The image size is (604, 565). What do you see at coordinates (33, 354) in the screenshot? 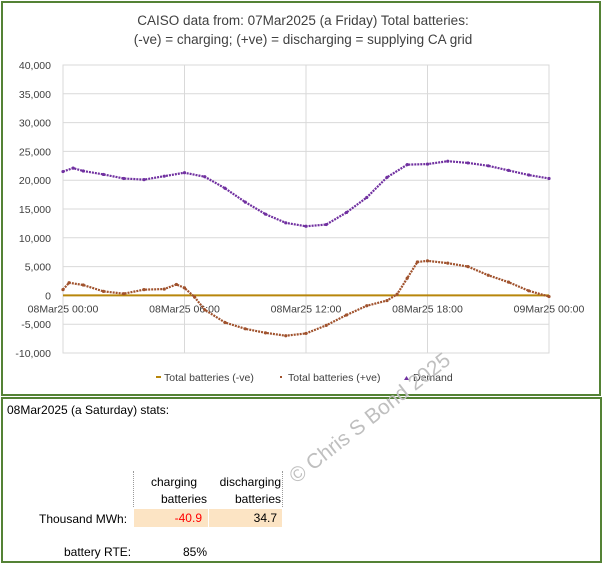
I see `y-tick-label: -10,000` at bounding box center [33, 354].